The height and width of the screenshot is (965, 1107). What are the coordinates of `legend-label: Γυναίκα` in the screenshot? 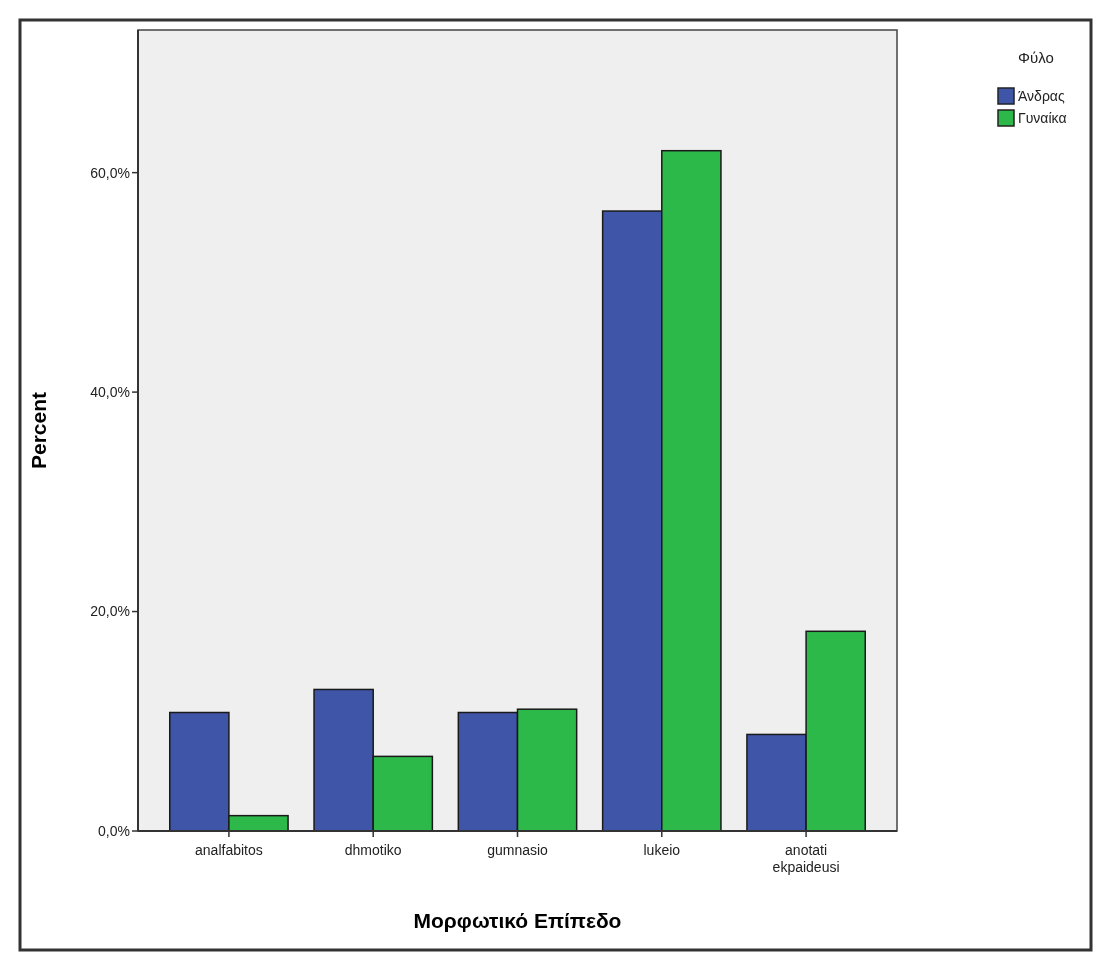 It's located at (1042, 117).